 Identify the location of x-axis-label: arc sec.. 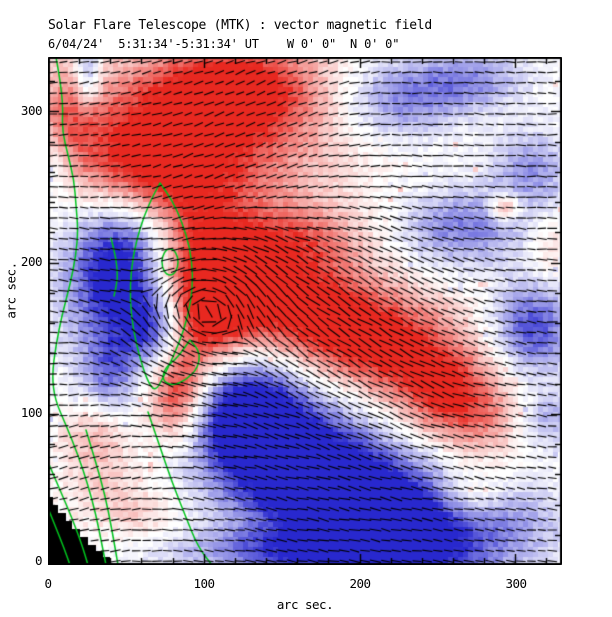
(305, 604).